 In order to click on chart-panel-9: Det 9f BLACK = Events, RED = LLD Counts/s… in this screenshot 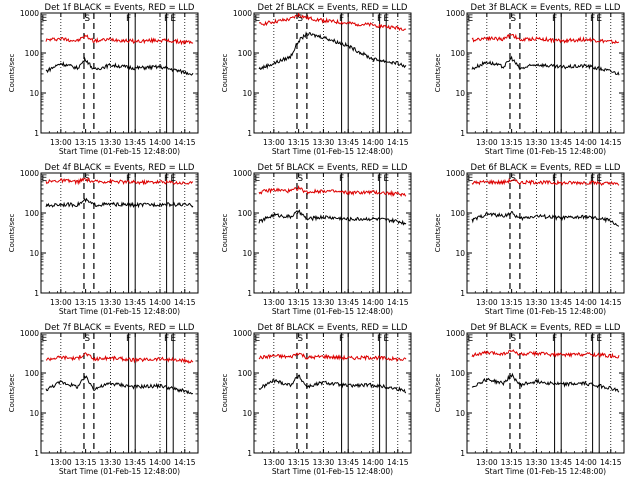, I will do `click(529, 399)`.